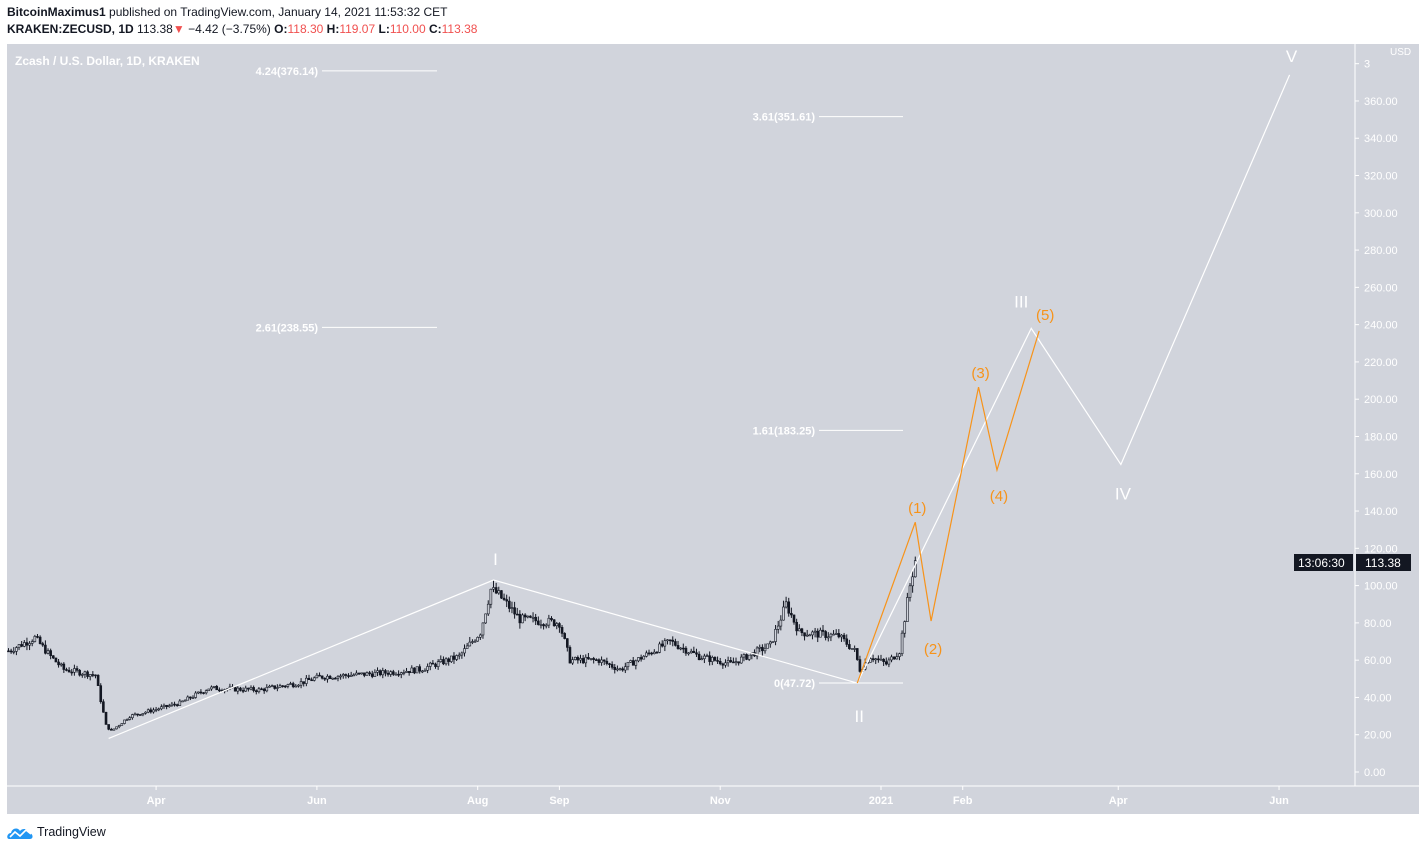  I want to click on fib-label: 1.61(183.25), so click(784, 431).